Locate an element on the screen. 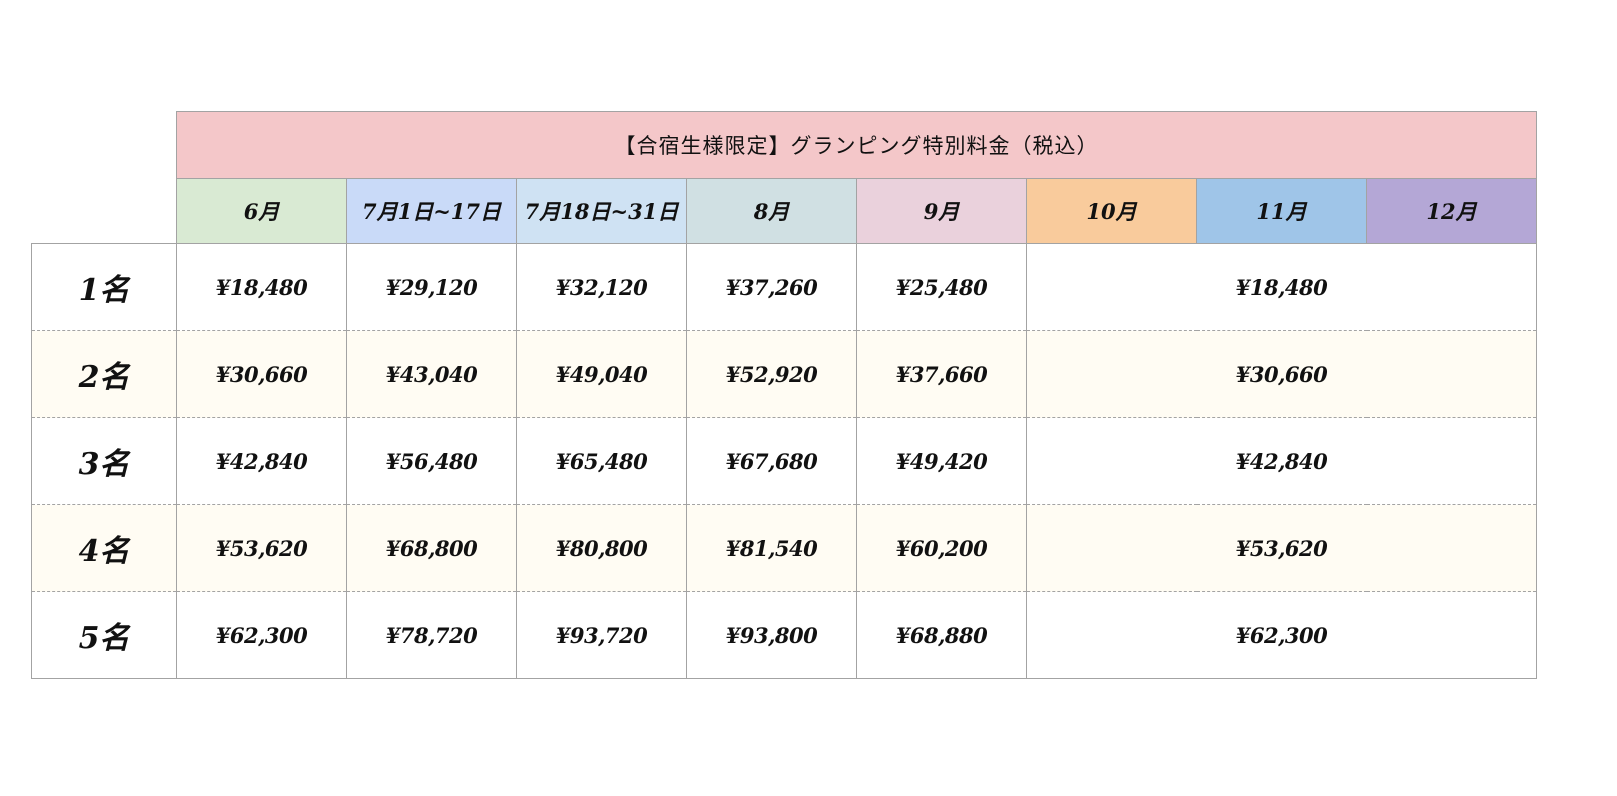 The image size is (1617, 796). price-cell: ¥37,260 is located at coordinates (771, 287).